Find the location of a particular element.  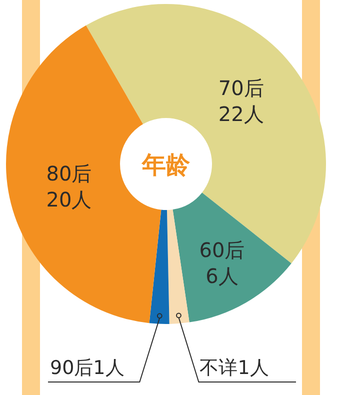

data-label: 22人 is located at coordinates (241, 114).